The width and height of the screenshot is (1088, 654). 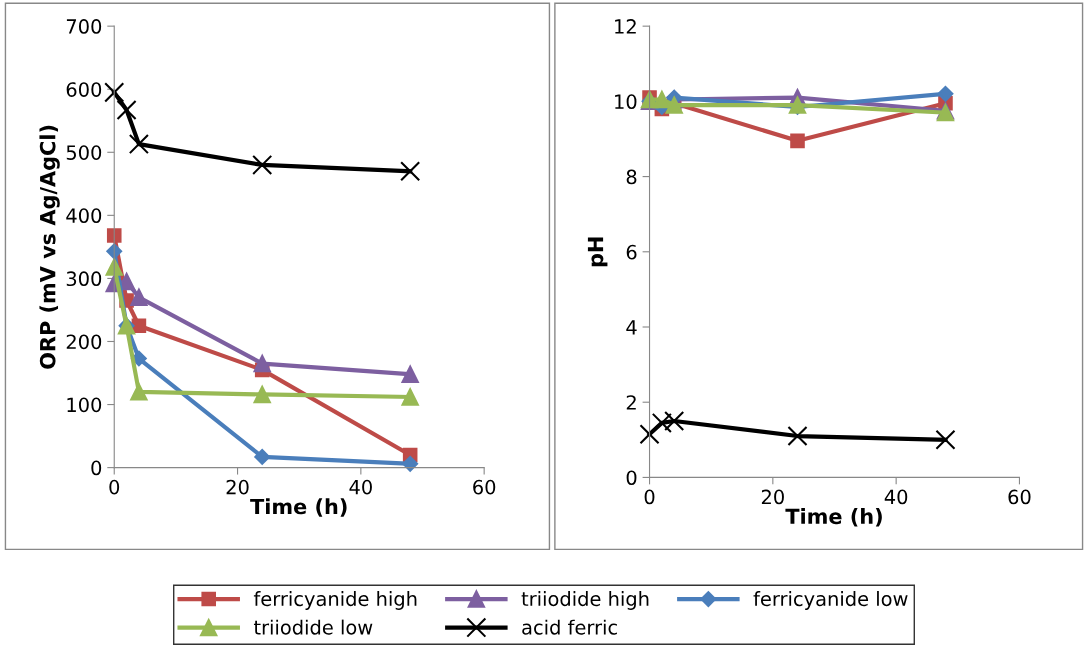 I want to click on legend-label: triiodide high, so click(x=585, y=600).